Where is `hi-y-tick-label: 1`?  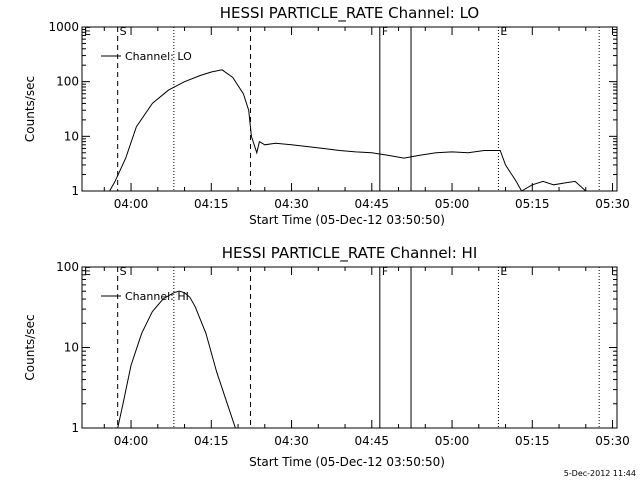 hi-y-tick-label: 1 is located at coordinates (75, 428).